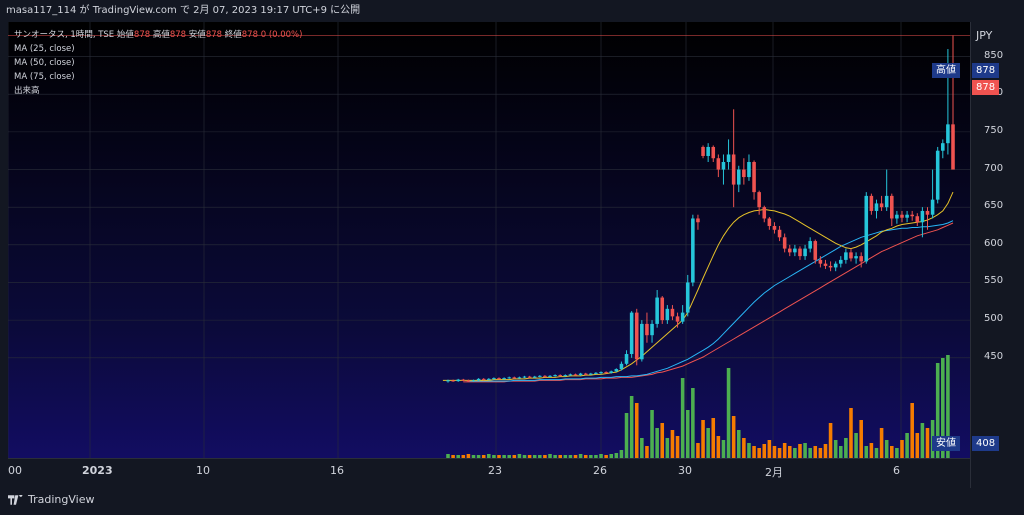 The width and height of the screenshot is (1024, 515). What do you see at coordinates (44, 77) in the screenshot?
I see `legend-ma75: MA (75, close)` at bounding box center [44, 77].